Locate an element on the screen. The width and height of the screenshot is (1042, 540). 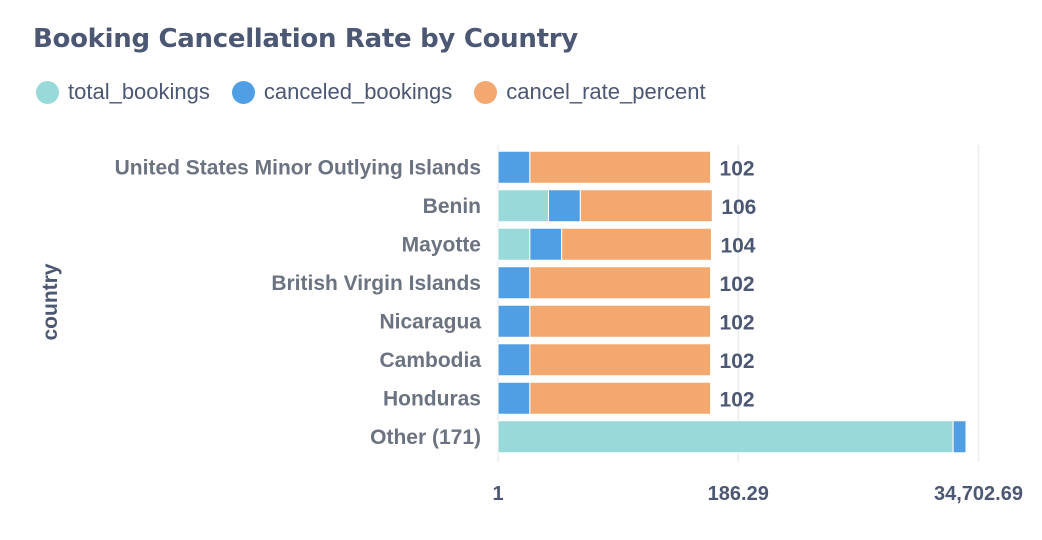
data-label: 106 is located at coordinates (738, 207).